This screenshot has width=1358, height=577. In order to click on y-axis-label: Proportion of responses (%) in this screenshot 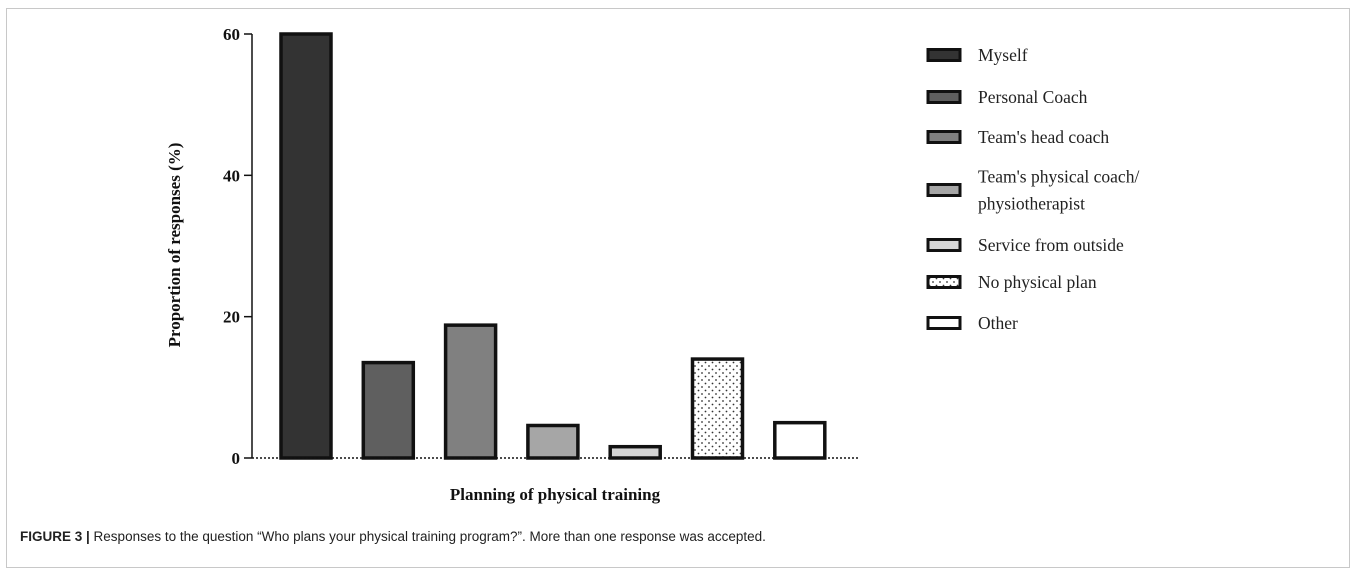, I will do `click(174, 245)`.